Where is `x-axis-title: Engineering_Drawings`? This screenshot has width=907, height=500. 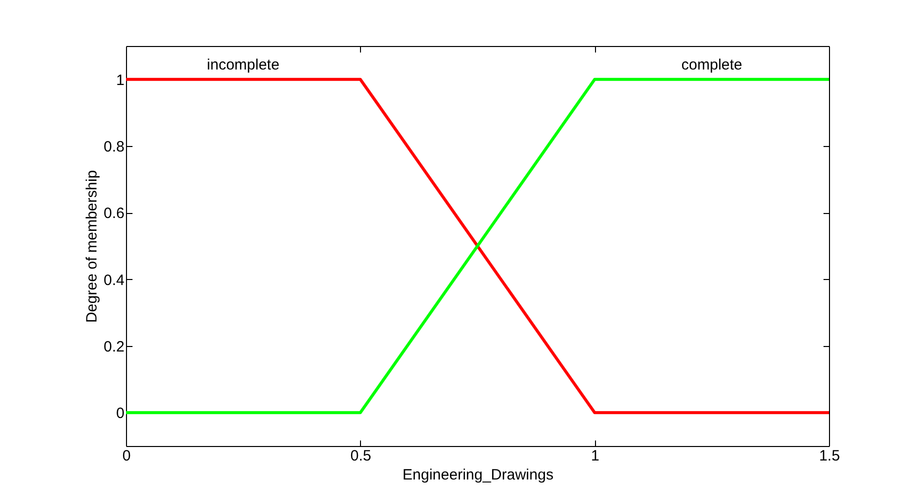
x-axis-title: Engineering_Drawings is located at coordinates (478, 475).